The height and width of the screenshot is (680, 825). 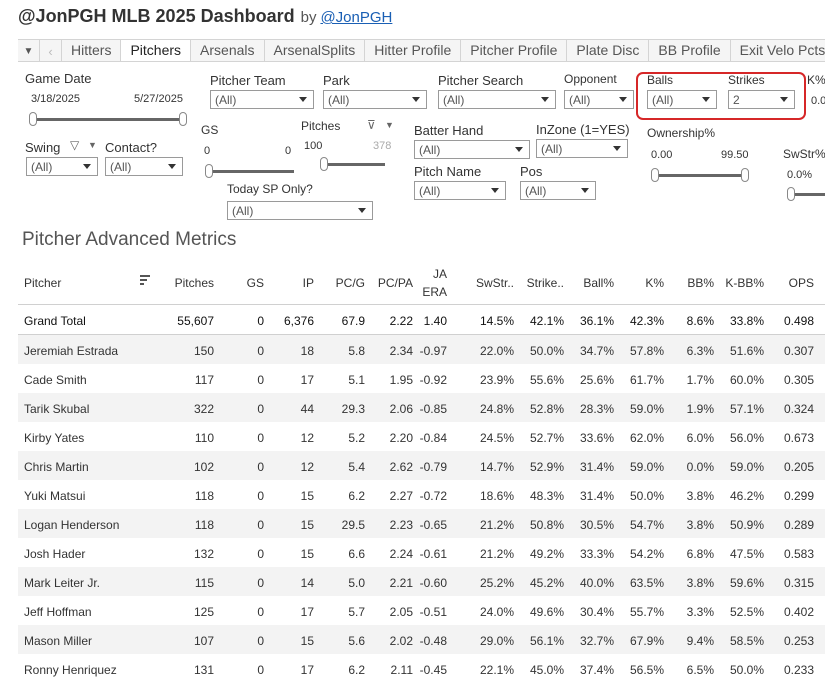 What do you see at coordinates (596, 351) in the screenshot?
I see `cell-ball: 34.7%` at bounding box center [596, 351].